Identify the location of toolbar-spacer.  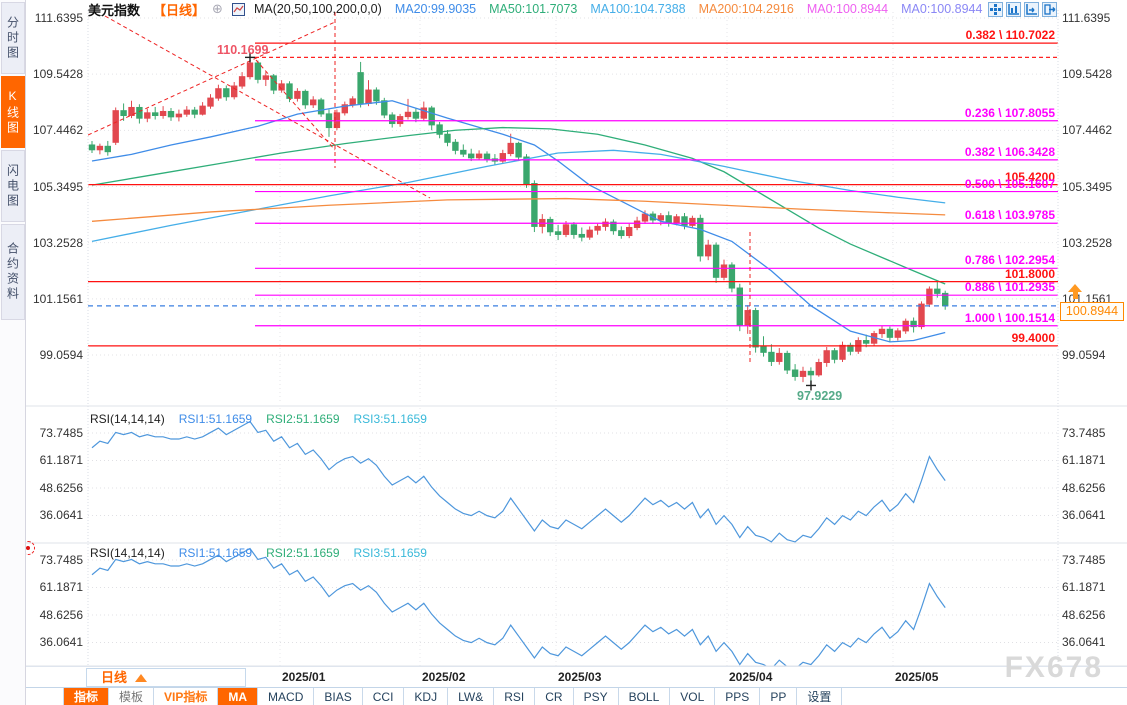
(45, 696).